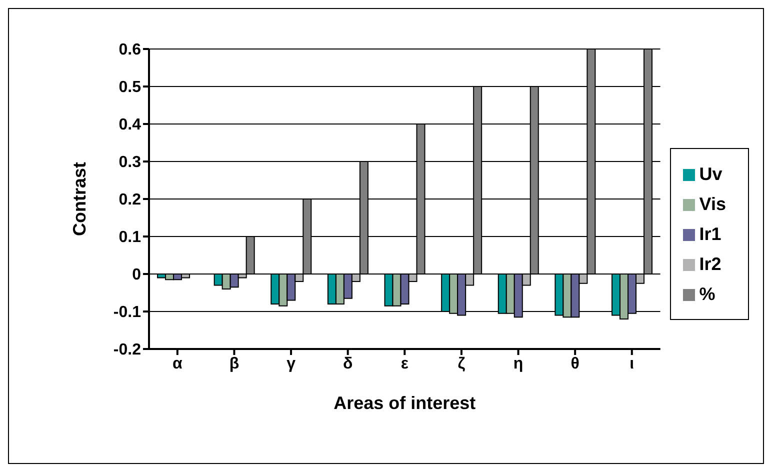 Image resolution: width=772 pixels, height=472 pixels. Describe the element at coordinates (405, 403) in the screenshot. I see `x-axis-title: Areas of interest` at that location.